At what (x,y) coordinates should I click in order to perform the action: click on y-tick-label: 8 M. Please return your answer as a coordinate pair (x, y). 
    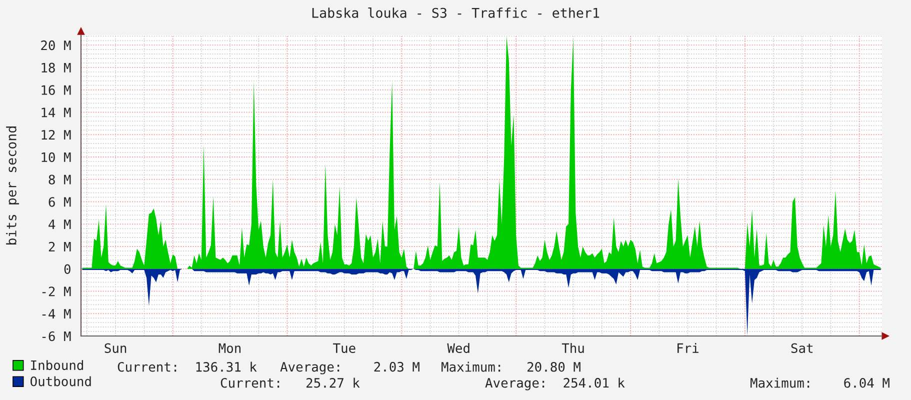
    Looking at the image, I should click on (59, 179).